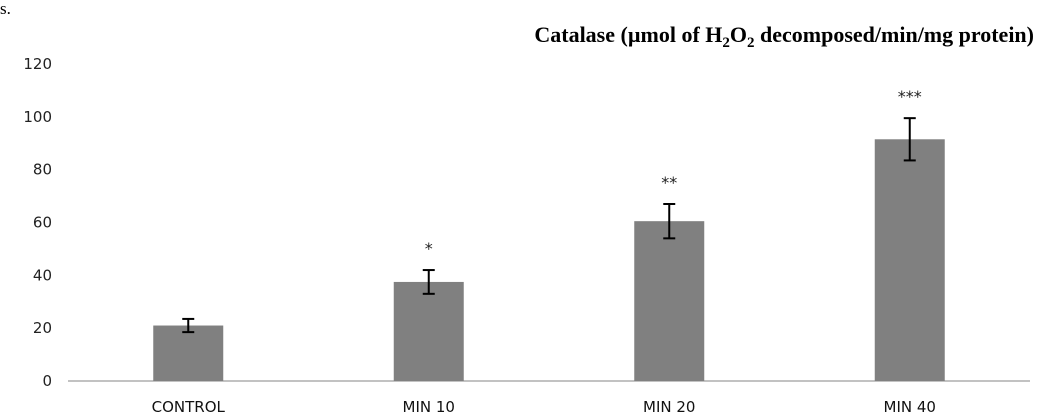  Describe the element at coordinates (429, 248) in the screenshot. I see `significance-label: *` at that location.